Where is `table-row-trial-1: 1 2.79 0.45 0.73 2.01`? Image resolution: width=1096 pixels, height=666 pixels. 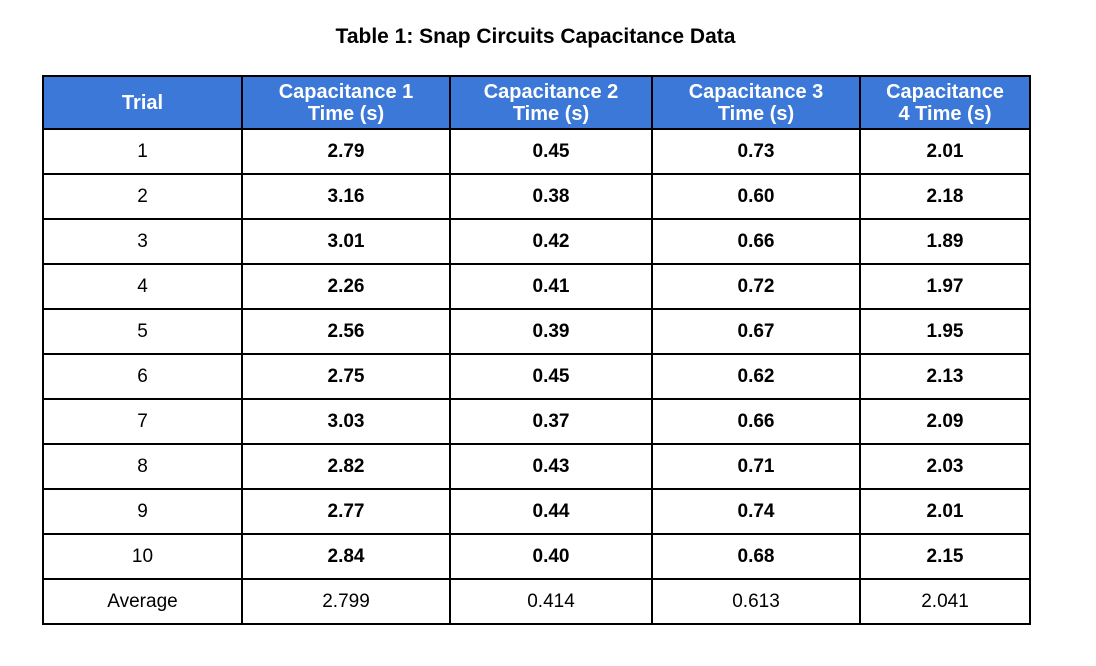 table-row-trial-1: 1 2.79 0.45 0.73 2.01 is located at coordinates (536, 151).